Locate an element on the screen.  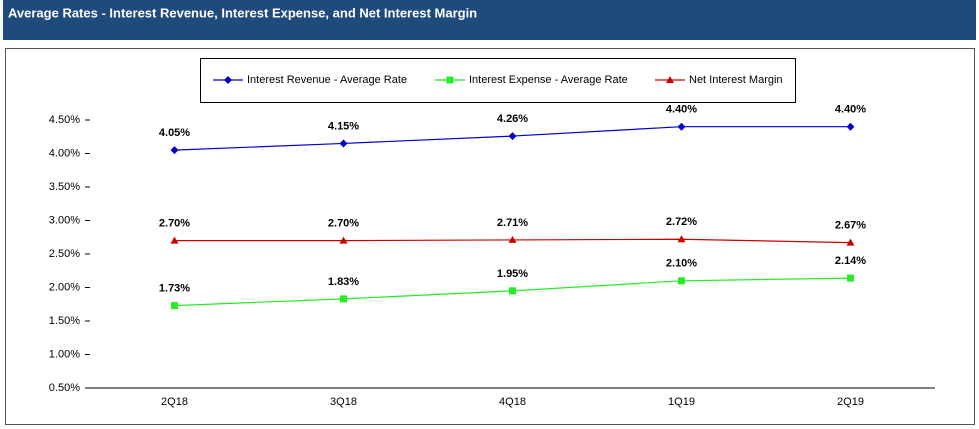
y-tick-label: 1.00% is located at coordinates (64, 354).